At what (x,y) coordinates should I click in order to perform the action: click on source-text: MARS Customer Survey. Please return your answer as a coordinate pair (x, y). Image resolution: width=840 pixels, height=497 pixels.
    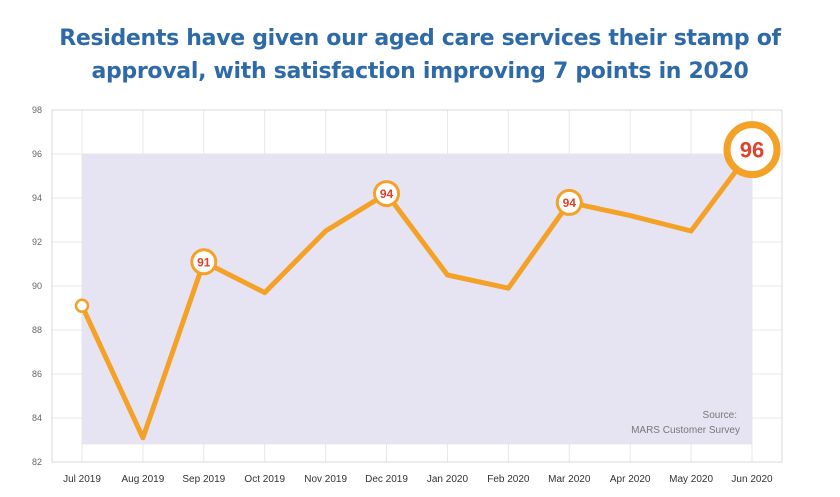
    Looking at the image, I should click on (685, 430).